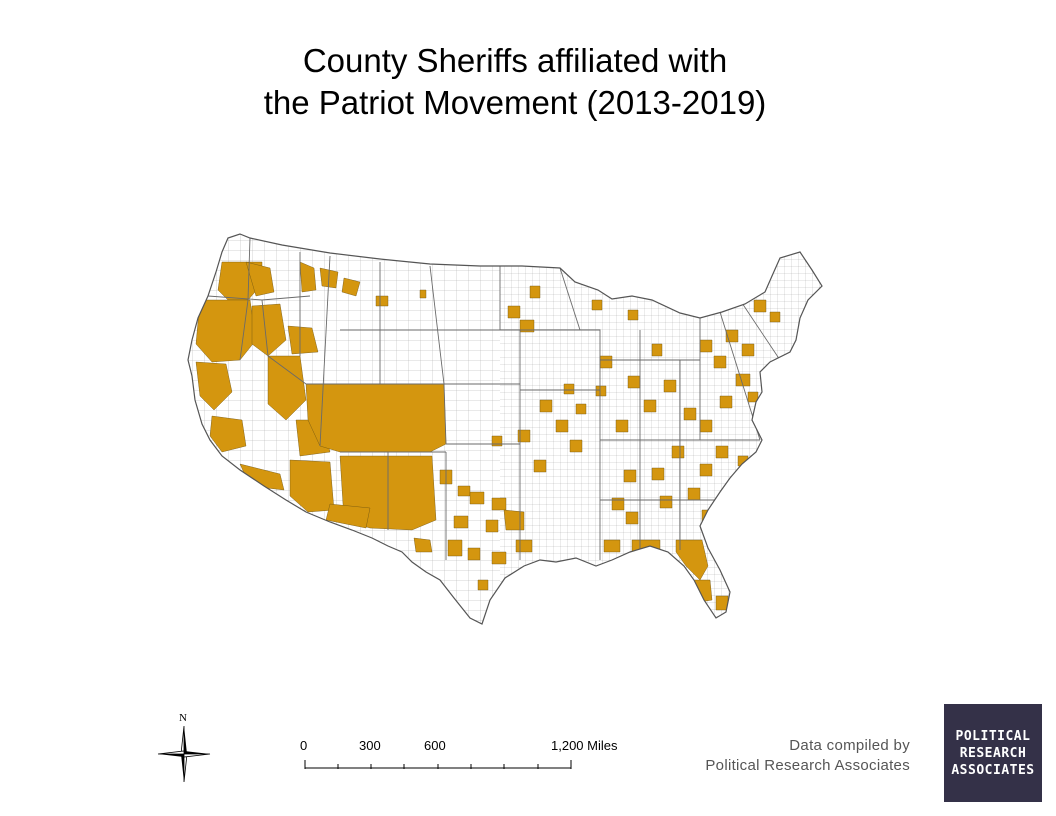 This screenshot has width=1056, height=816. I want to click on scale-label-0: 0, so click(304, 745).